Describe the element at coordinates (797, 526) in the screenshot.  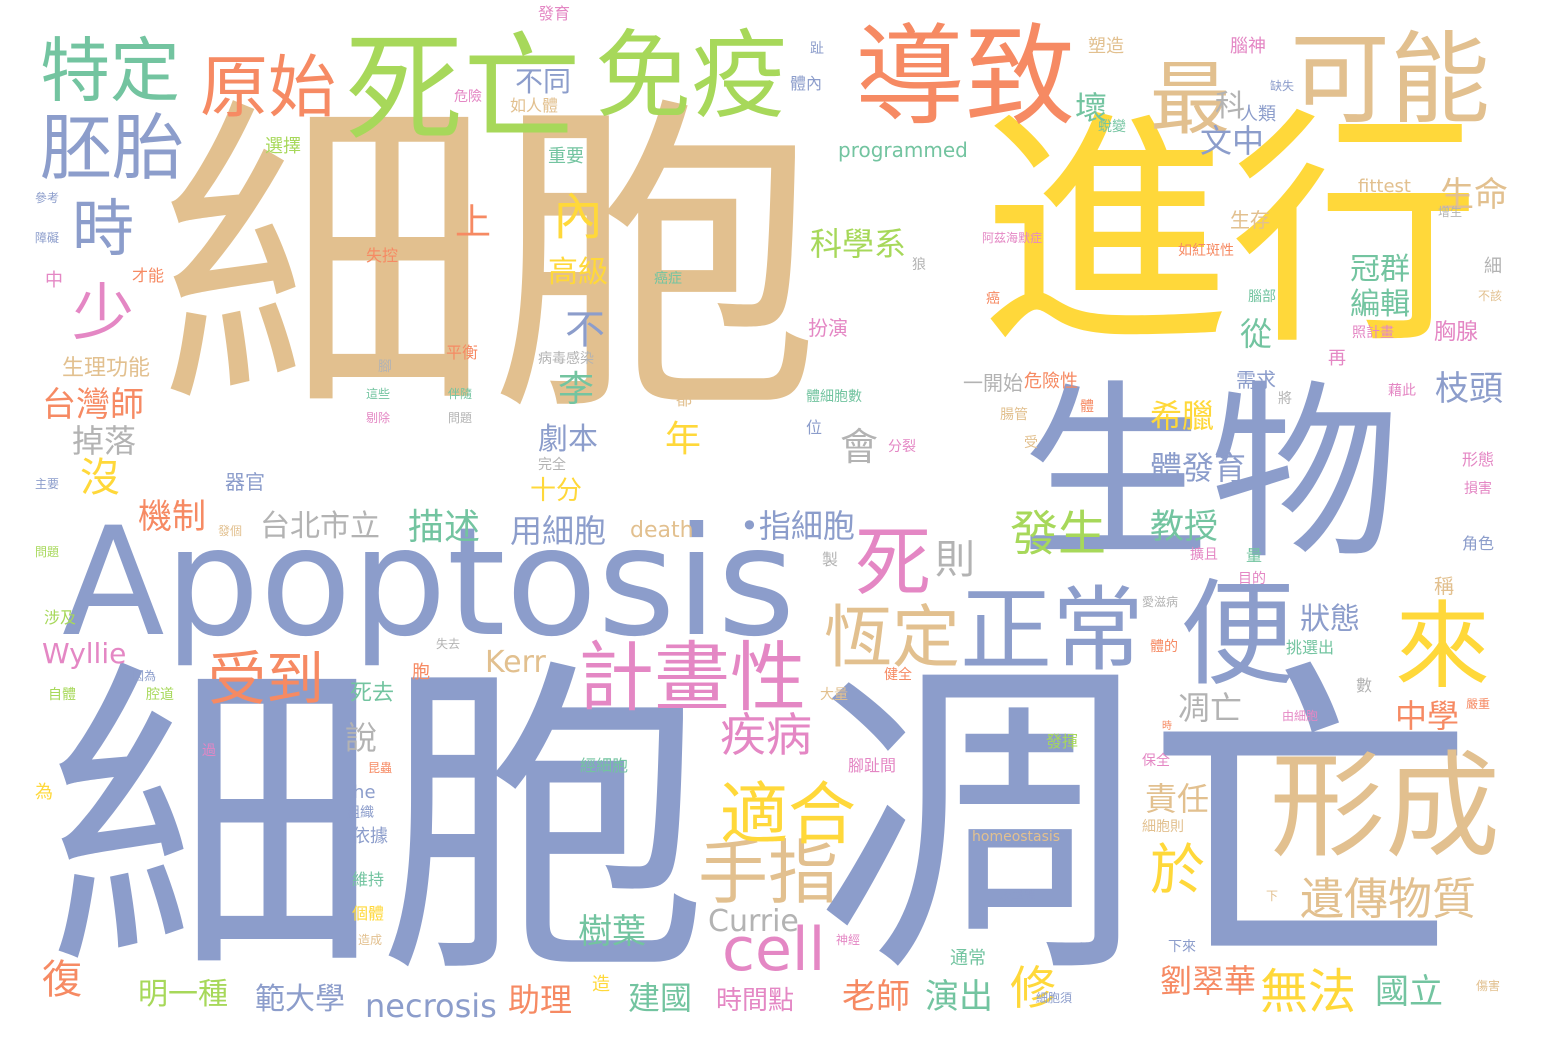
I see `word: •指細胞` at that location.